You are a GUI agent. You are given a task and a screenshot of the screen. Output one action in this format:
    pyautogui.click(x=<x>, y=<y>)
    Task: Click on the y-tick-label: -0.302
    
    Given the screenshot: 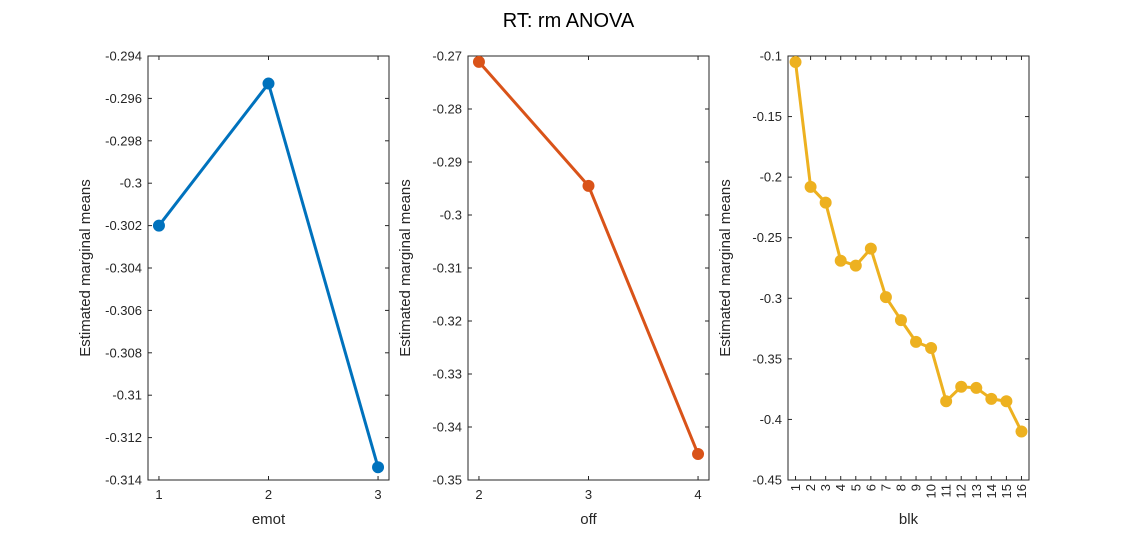 What is the action you would take?
    pyautogui.click(x=123, y=225)
    